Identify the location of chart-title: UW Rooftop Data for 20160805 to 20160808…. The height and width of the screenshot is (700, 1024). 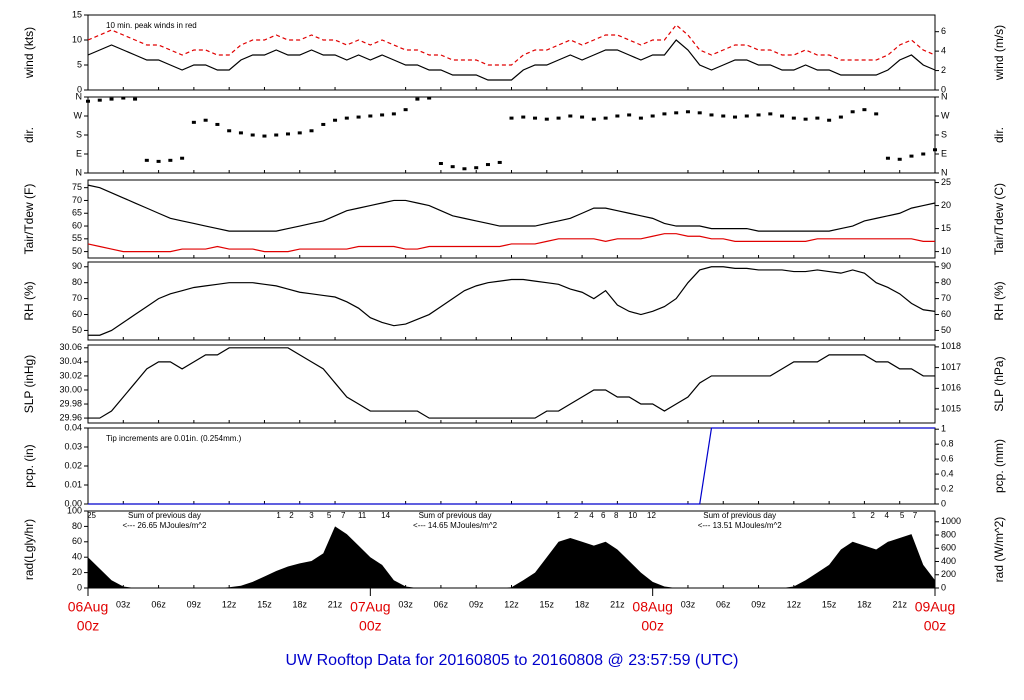
(512, 660).